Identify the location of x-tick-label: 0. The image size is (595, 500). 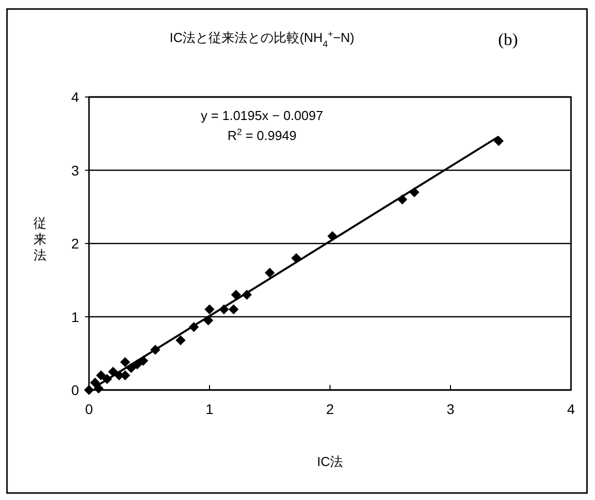
(89, 409).